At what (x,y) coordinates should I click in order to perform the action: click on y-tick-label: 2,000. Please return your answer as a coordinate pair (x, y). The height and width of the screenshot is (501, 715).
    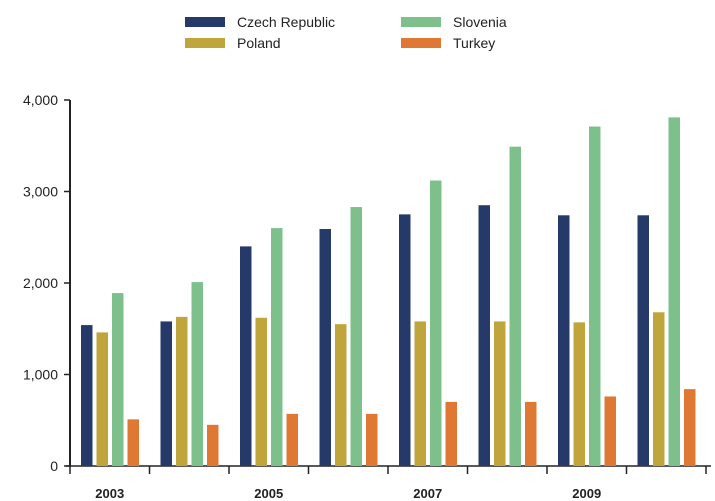
    Looking at the image, I should click on (40, 283).